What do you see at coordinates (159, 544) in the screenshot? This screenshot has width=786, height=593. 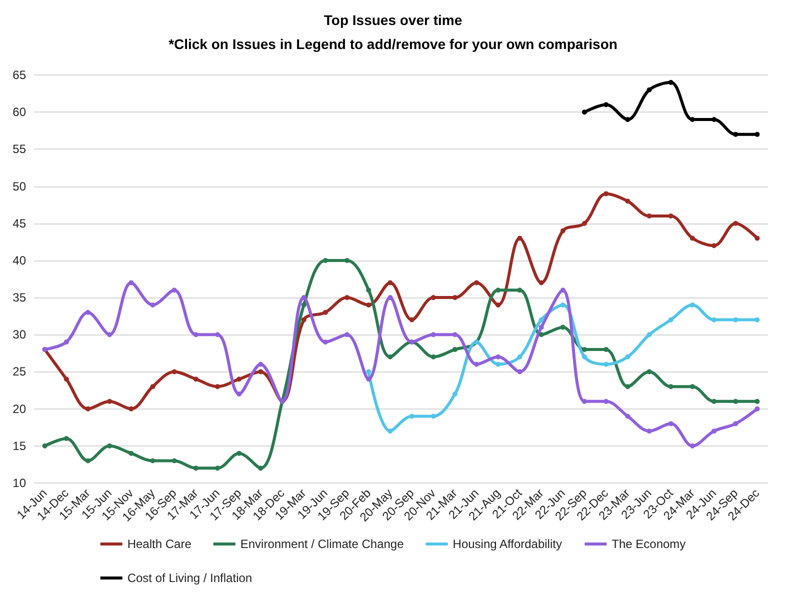 I see `legend-label: Health Care` at bounding box center [159, 544].